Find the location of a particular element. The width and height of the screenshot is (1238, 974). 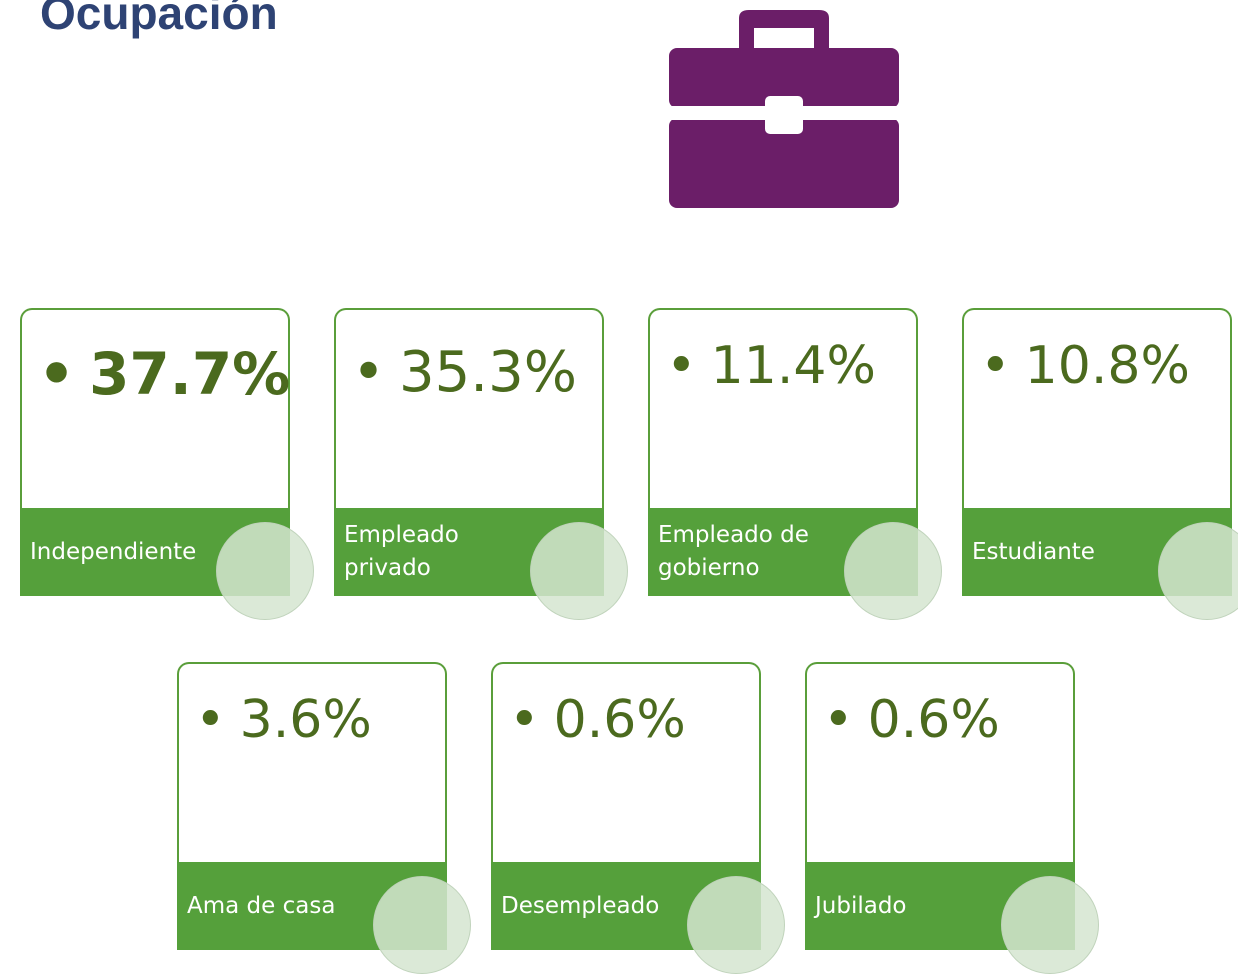

card-value: 3.6% is located at coordinates (283, 720).